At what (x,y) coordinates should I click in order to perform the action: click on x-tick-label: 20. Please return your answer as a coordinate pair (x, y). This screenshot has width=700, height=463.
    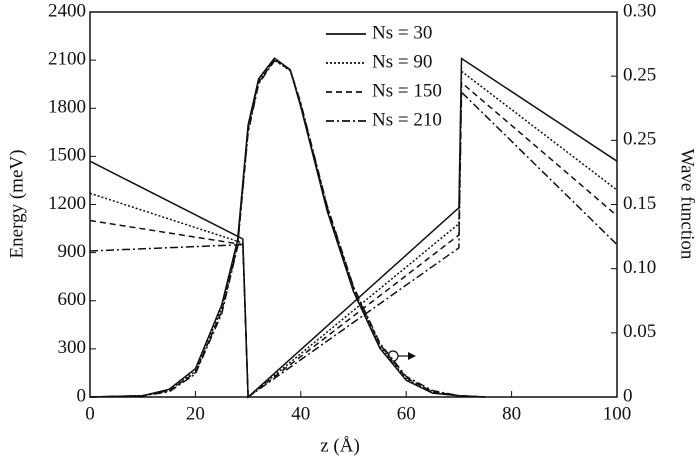
    Looking at the image, I should click on (195, 413).